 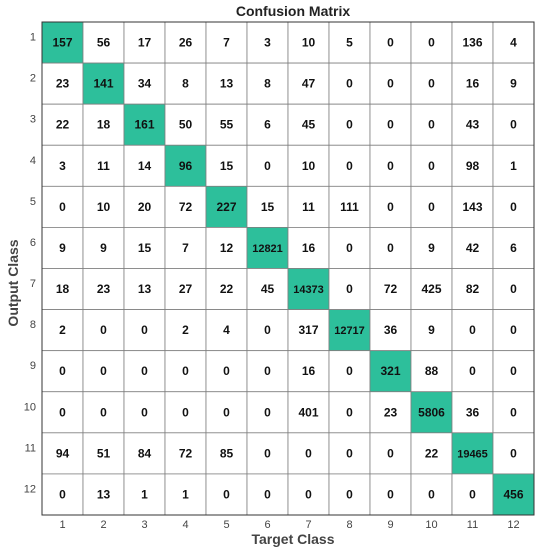 I want to click on cell-value-label: 12717, so click(x=349, y=331).